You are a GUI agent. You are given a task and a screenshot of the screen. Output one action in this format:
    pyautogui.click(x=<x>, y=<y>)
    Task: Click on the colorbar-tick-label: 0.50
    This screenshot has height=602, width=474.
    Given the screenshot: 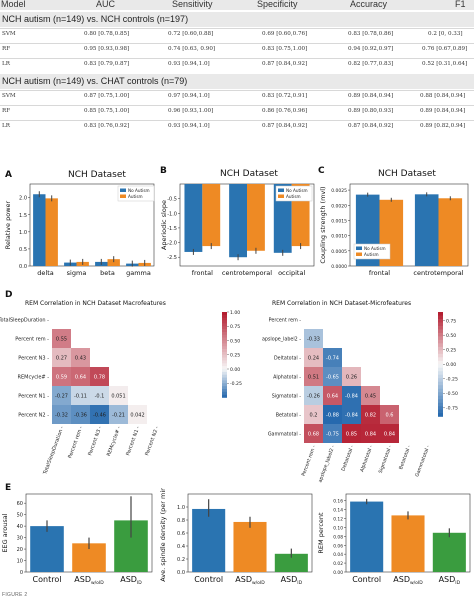 What is the action you would take?
    pyautogui.click(x=451, y=336)
    